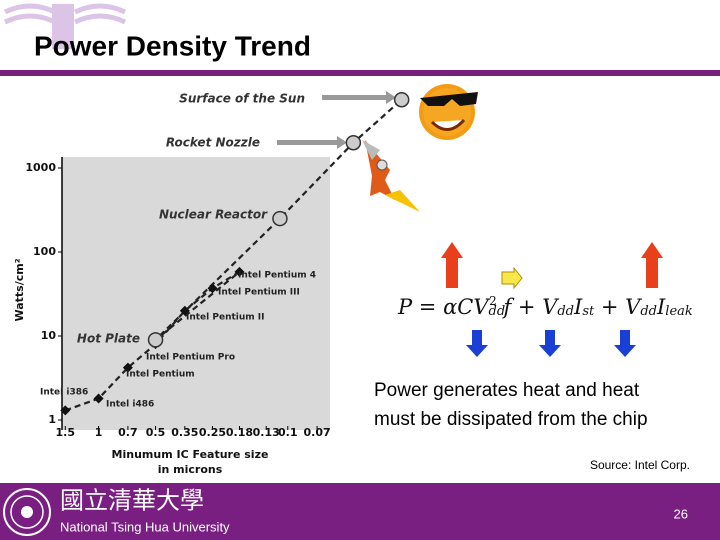 The height and width of the screenshot is (540, 720). Describe the element at coordinates (44, 251) in the screenshot. I see `y-tick-label: 100` at that location.